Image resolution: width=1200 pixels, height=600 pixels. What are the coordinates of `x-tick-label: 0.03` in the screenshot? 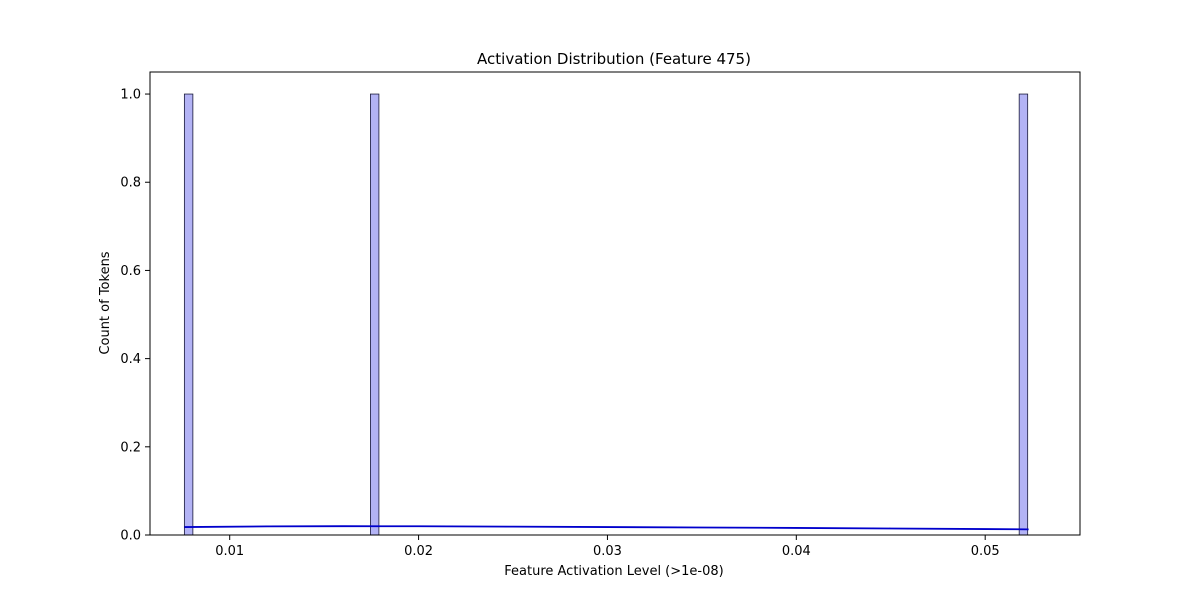 It's located at (607, 551).